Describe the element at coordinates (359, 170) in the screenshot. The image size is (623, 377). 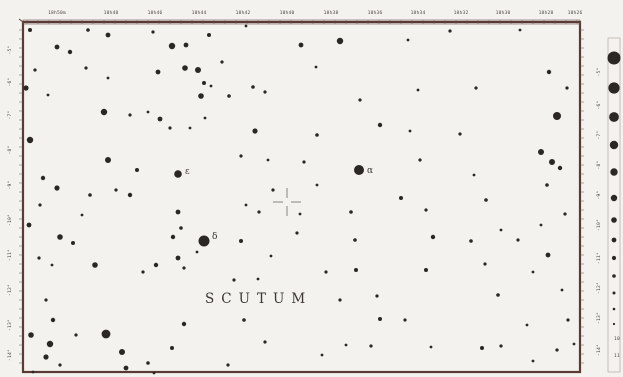
I see `star-alpha` at that location.